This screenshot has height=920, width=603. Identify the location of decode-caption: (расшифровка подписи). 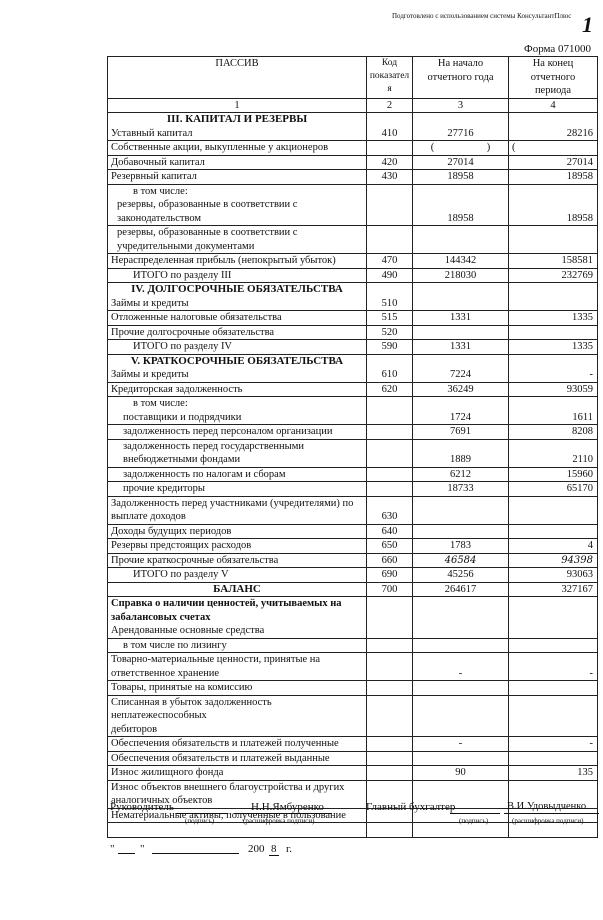
(548, 821).